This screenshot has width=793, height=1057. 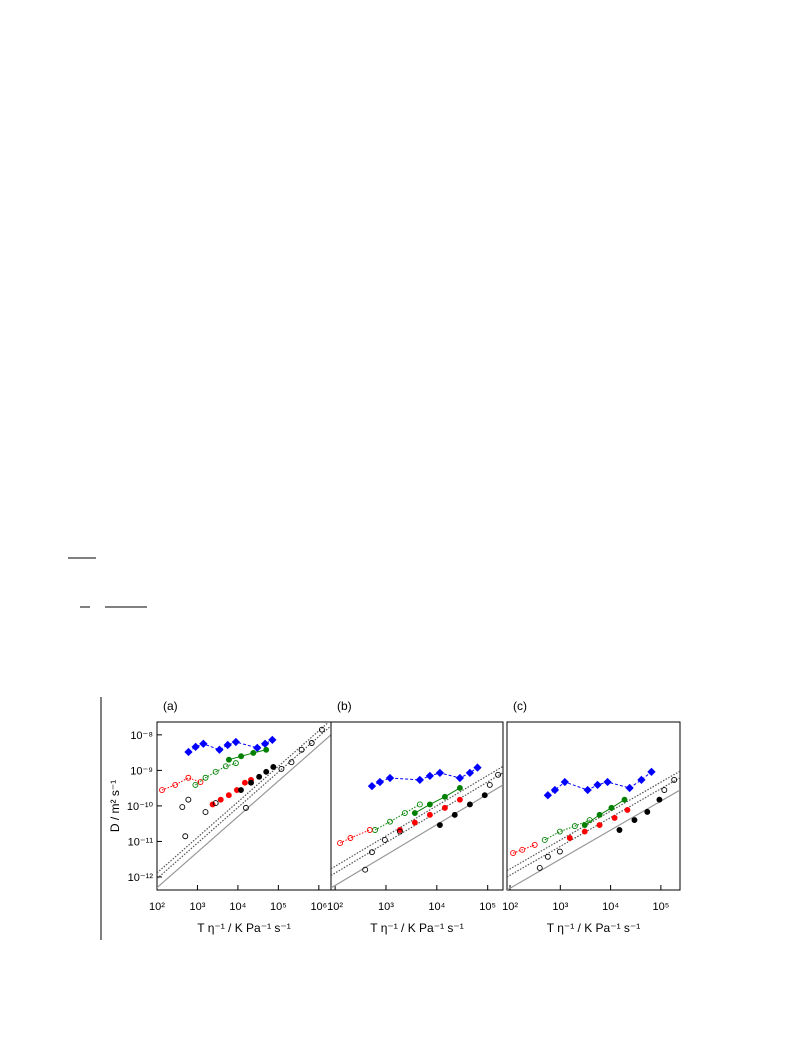 I want to click on y-axis-label: D / m² s⁻¹, so click(x=115, y=806).